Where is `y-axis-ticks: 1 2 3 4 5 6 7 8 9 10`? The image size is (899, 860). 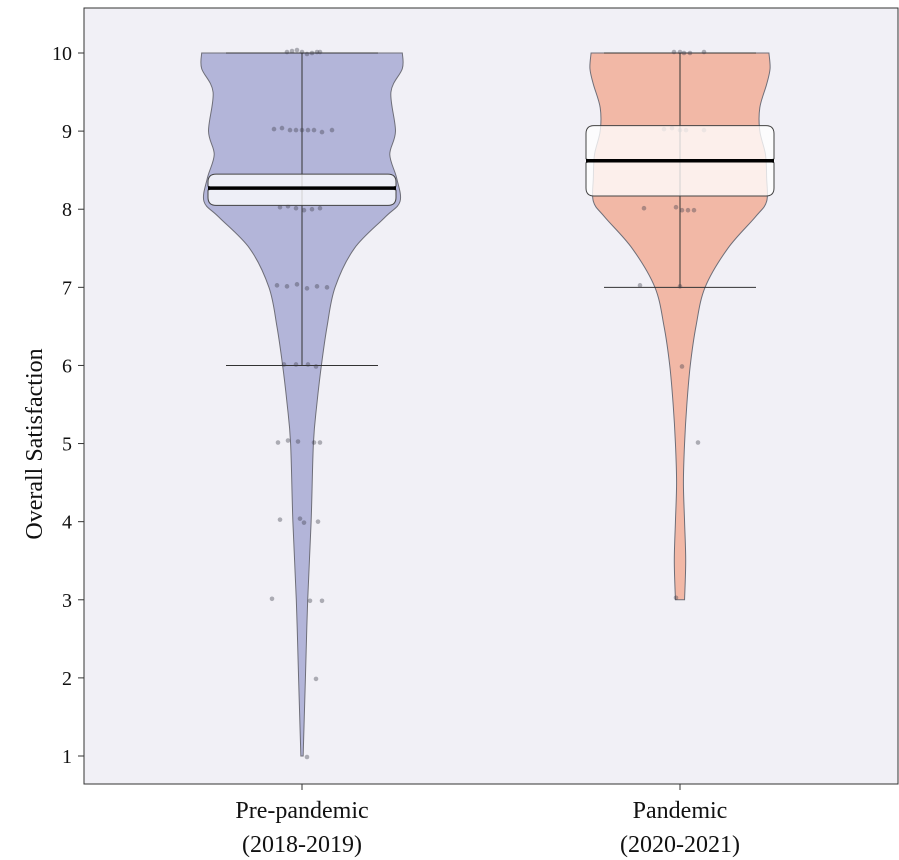
y-axis-ticks: 1 2 3 4 5 6 7 8 9 10 is located at coordinates (68, 405).